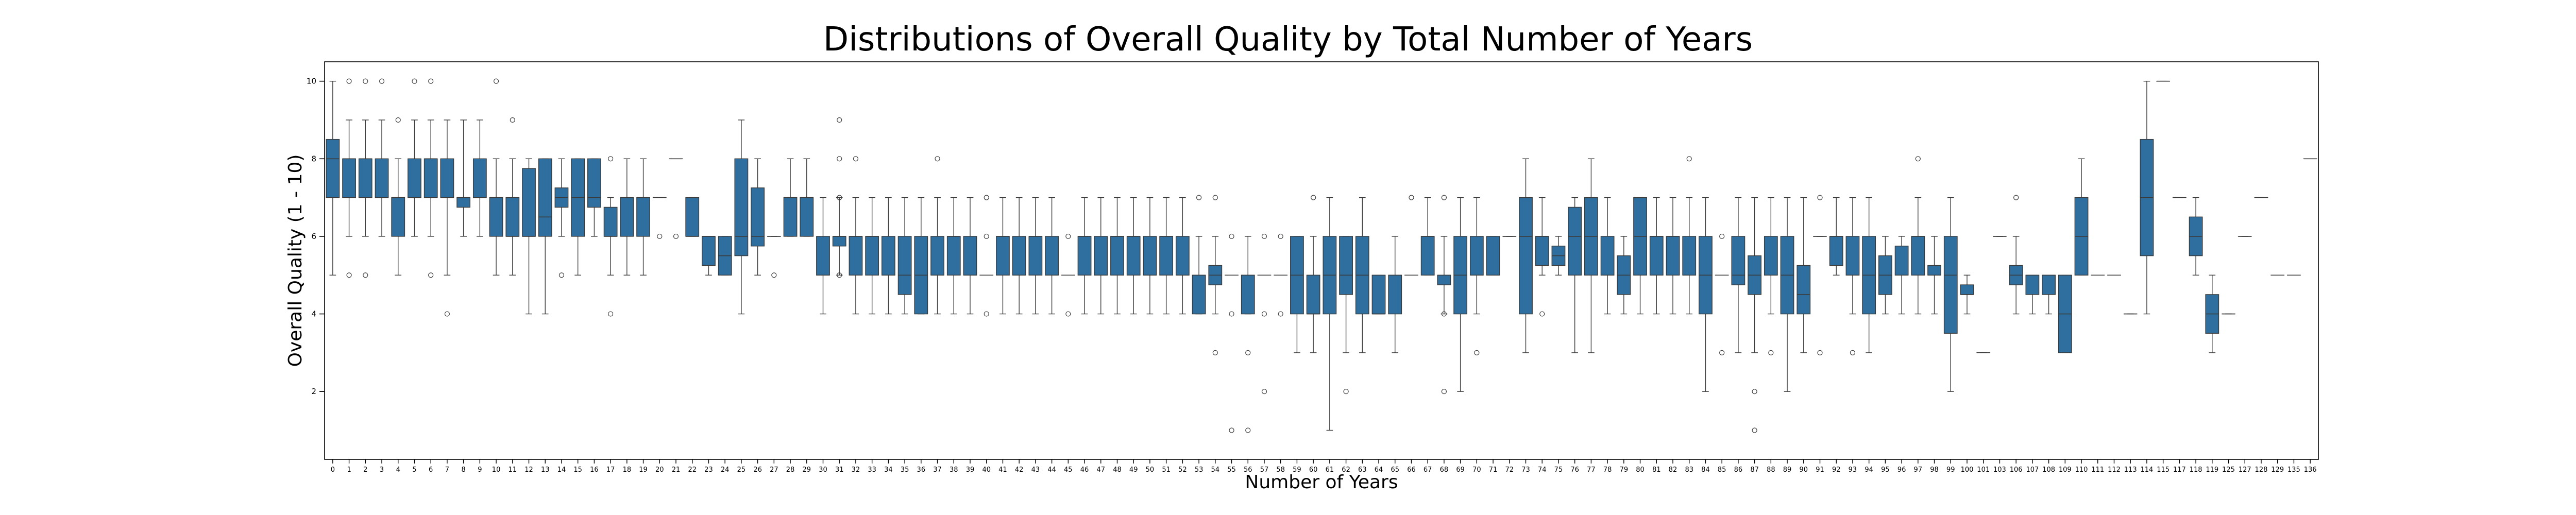  I want to click on x-tick-label: 9, so click(480, 470).